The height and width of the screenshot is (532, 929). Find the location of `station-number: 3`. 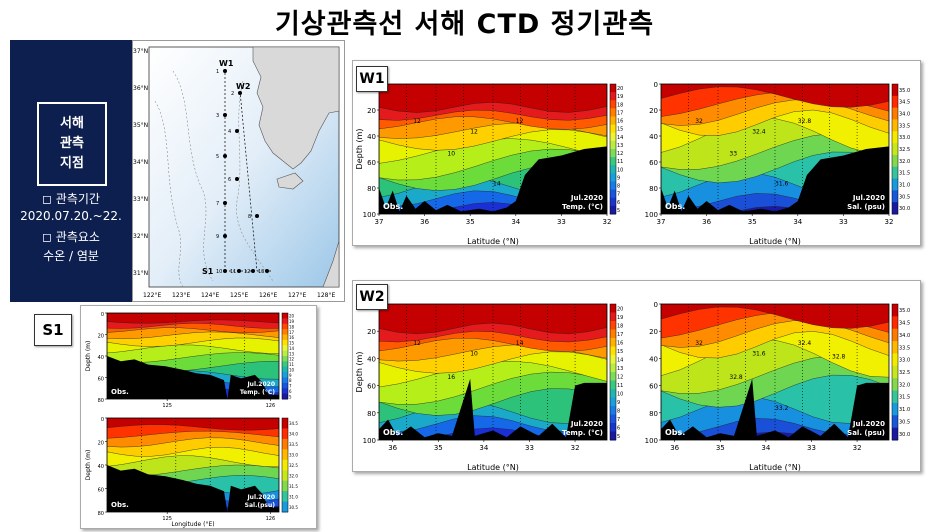

station-number: 3 is located at coordinates (217, 116).